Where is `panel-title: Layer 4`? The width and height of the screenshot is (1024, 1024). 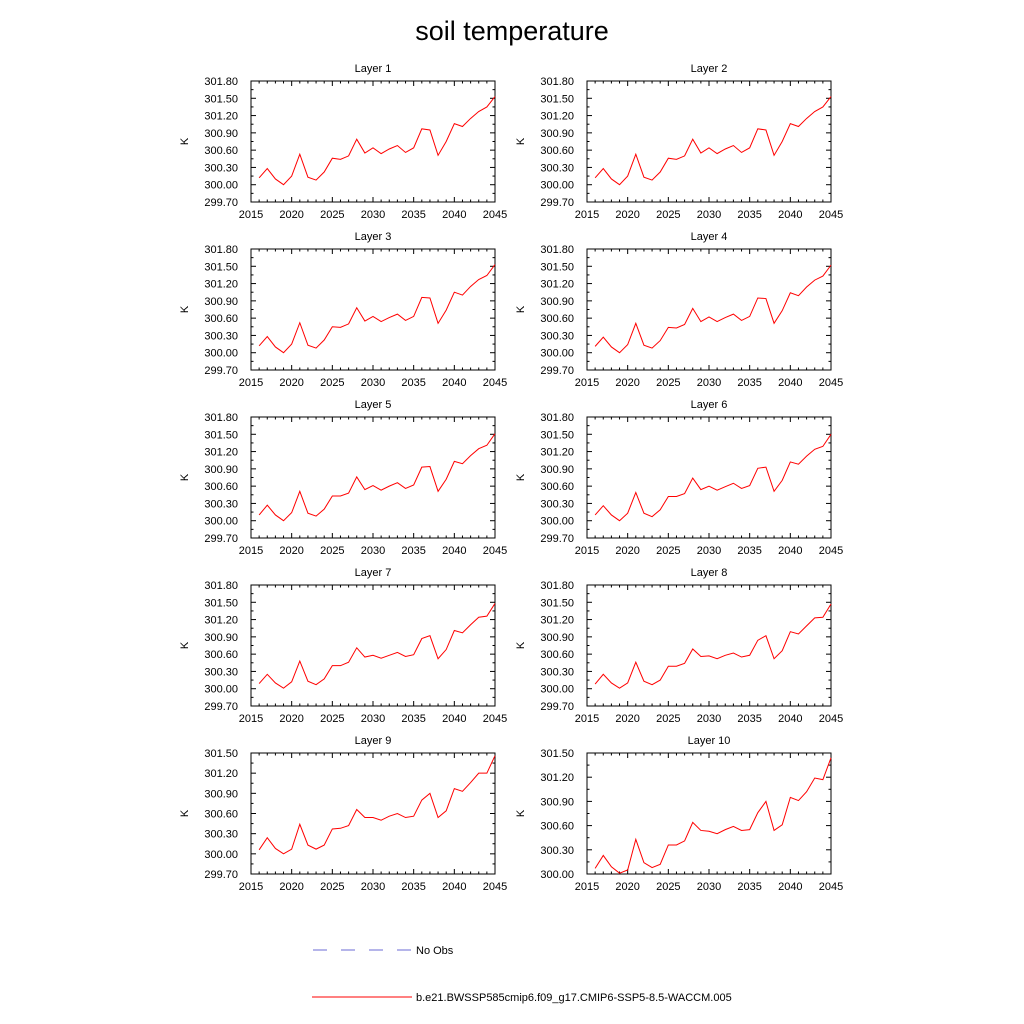 panel-title: Layer 4 is located at coordinates (709, 237).